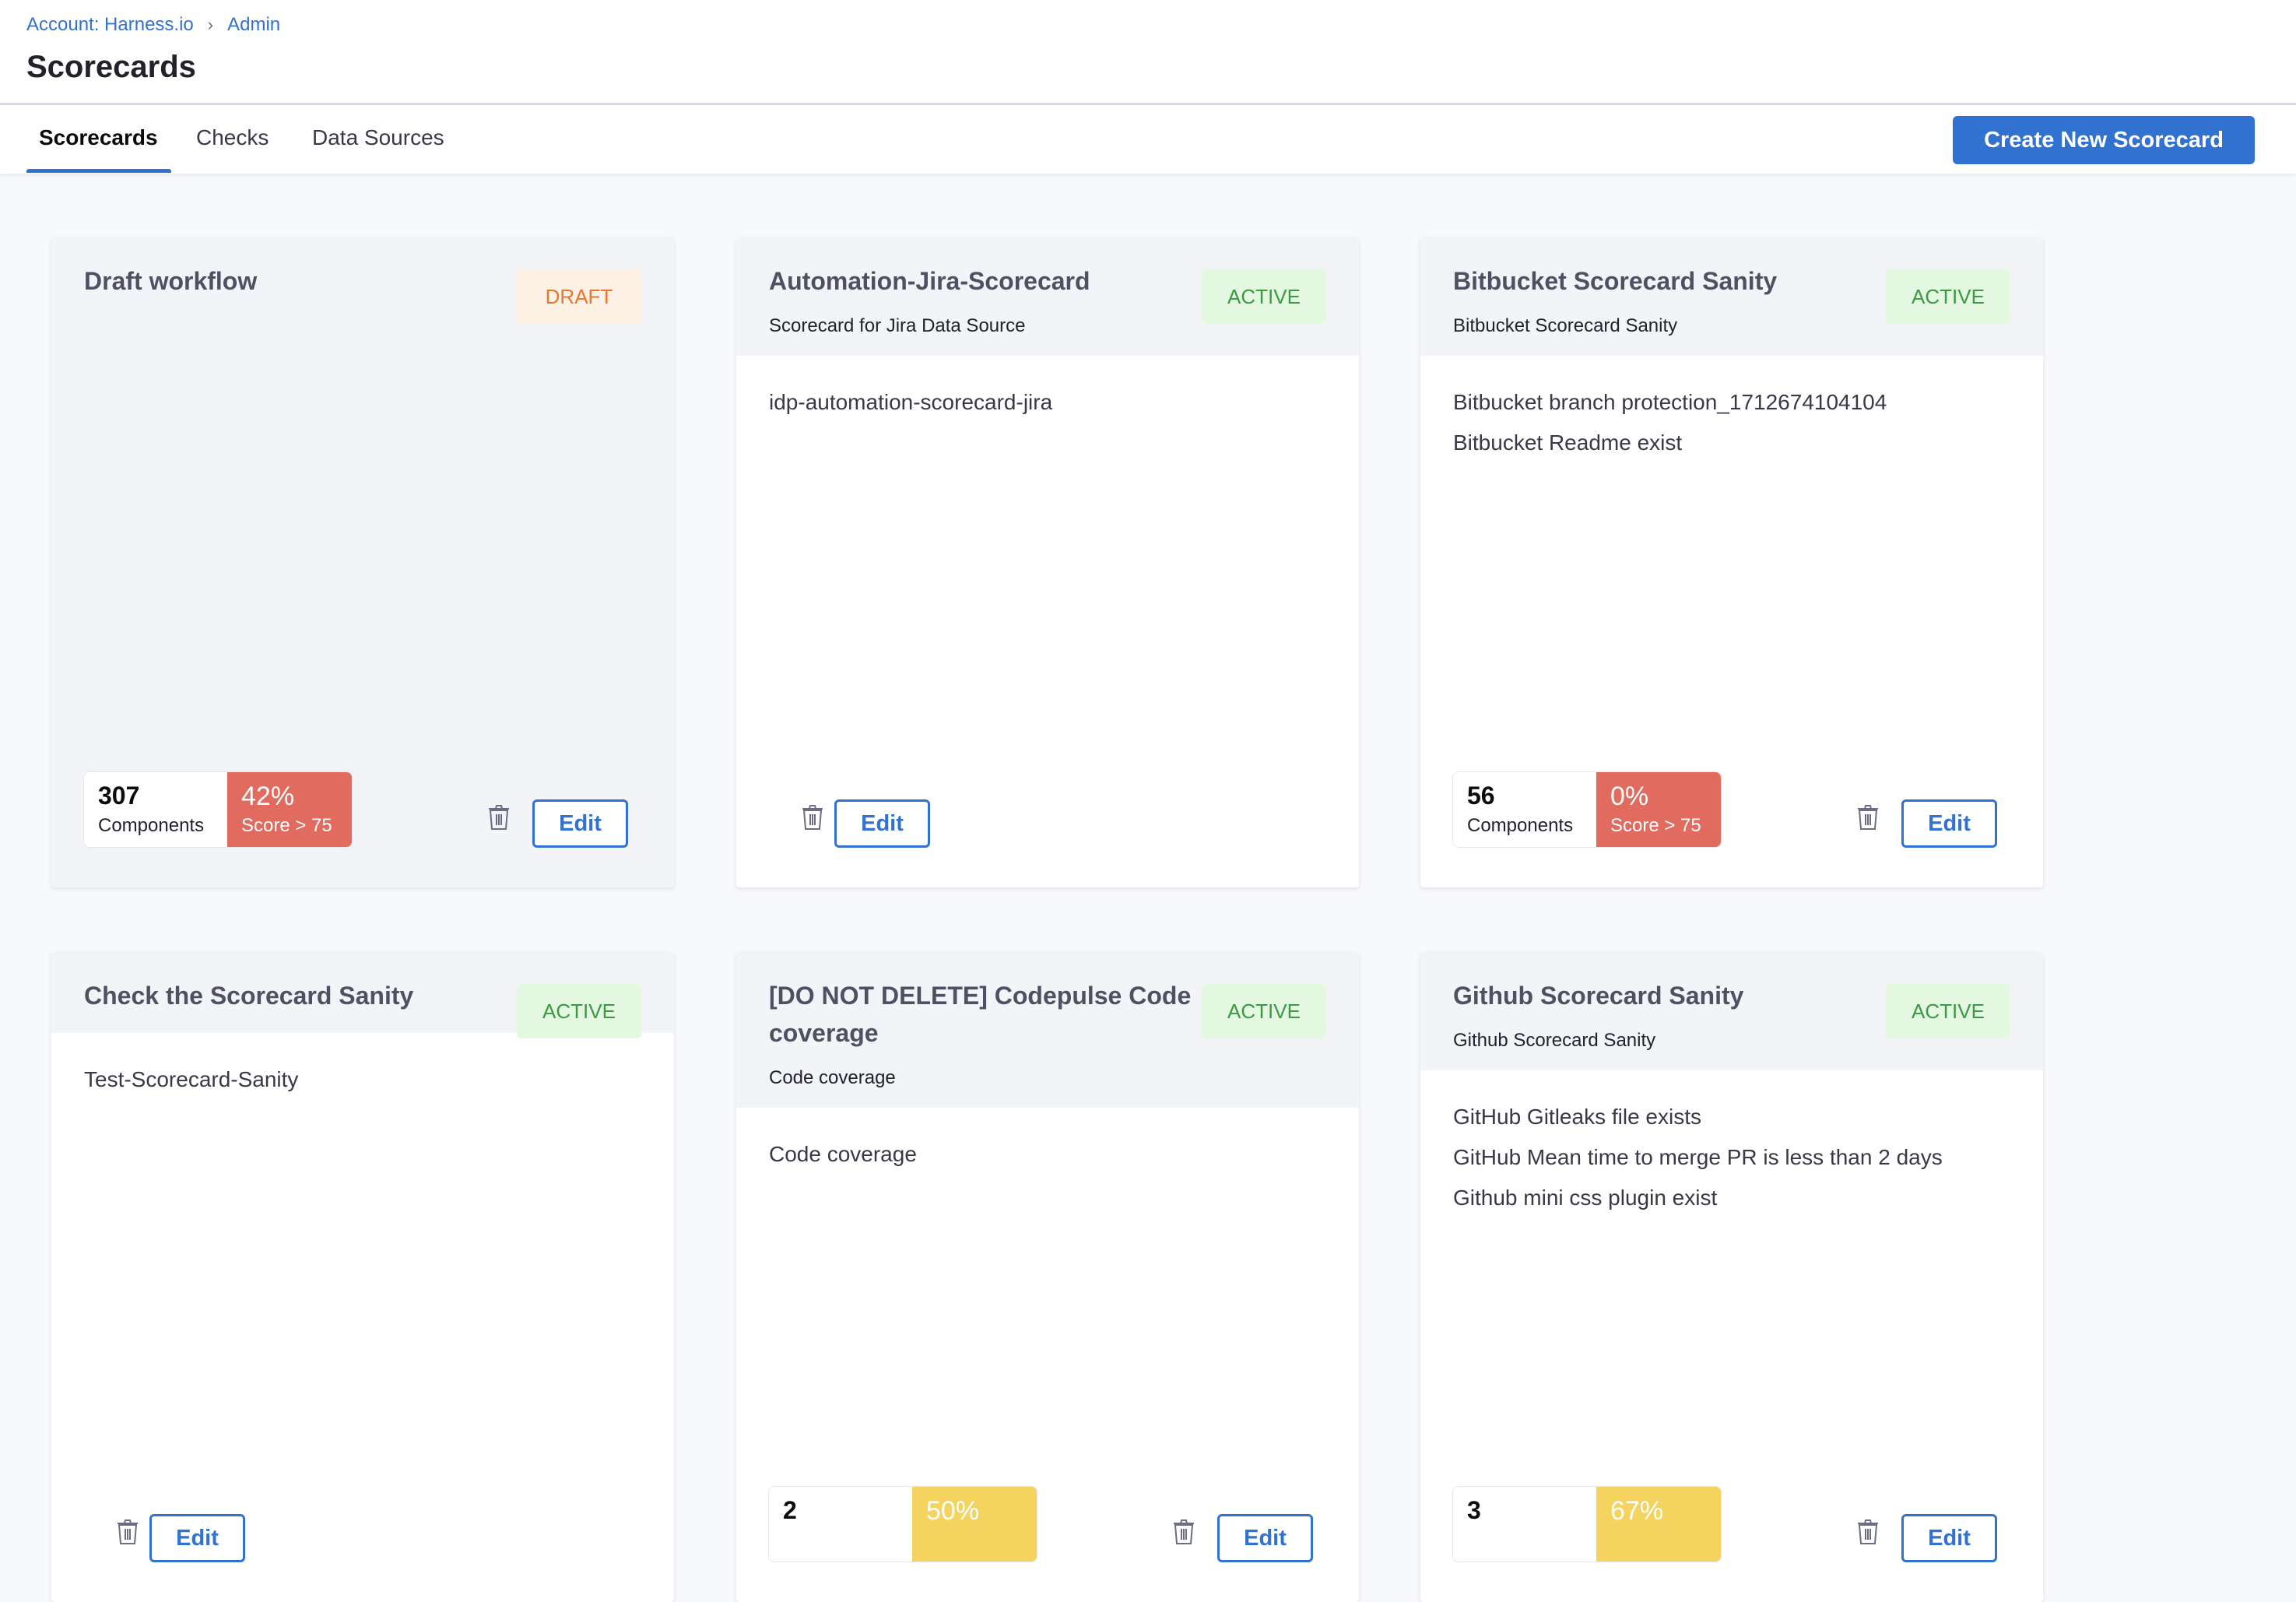 Image resolution: width=2296 pixels, height=1602 pixels. Describe the element at coordinates (953, 1511) in the screenshot. I see `score-percent: 50%` at that location.